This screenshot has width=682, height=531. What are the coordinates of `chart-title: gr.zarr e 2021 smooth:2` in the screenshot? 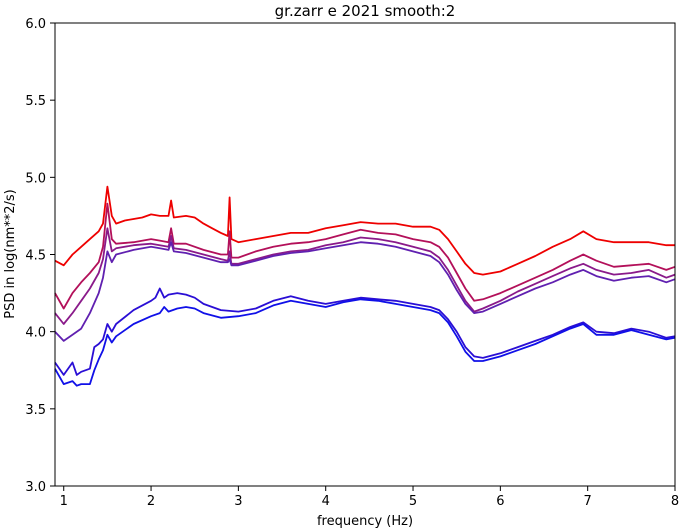 It's located at (365, 11).